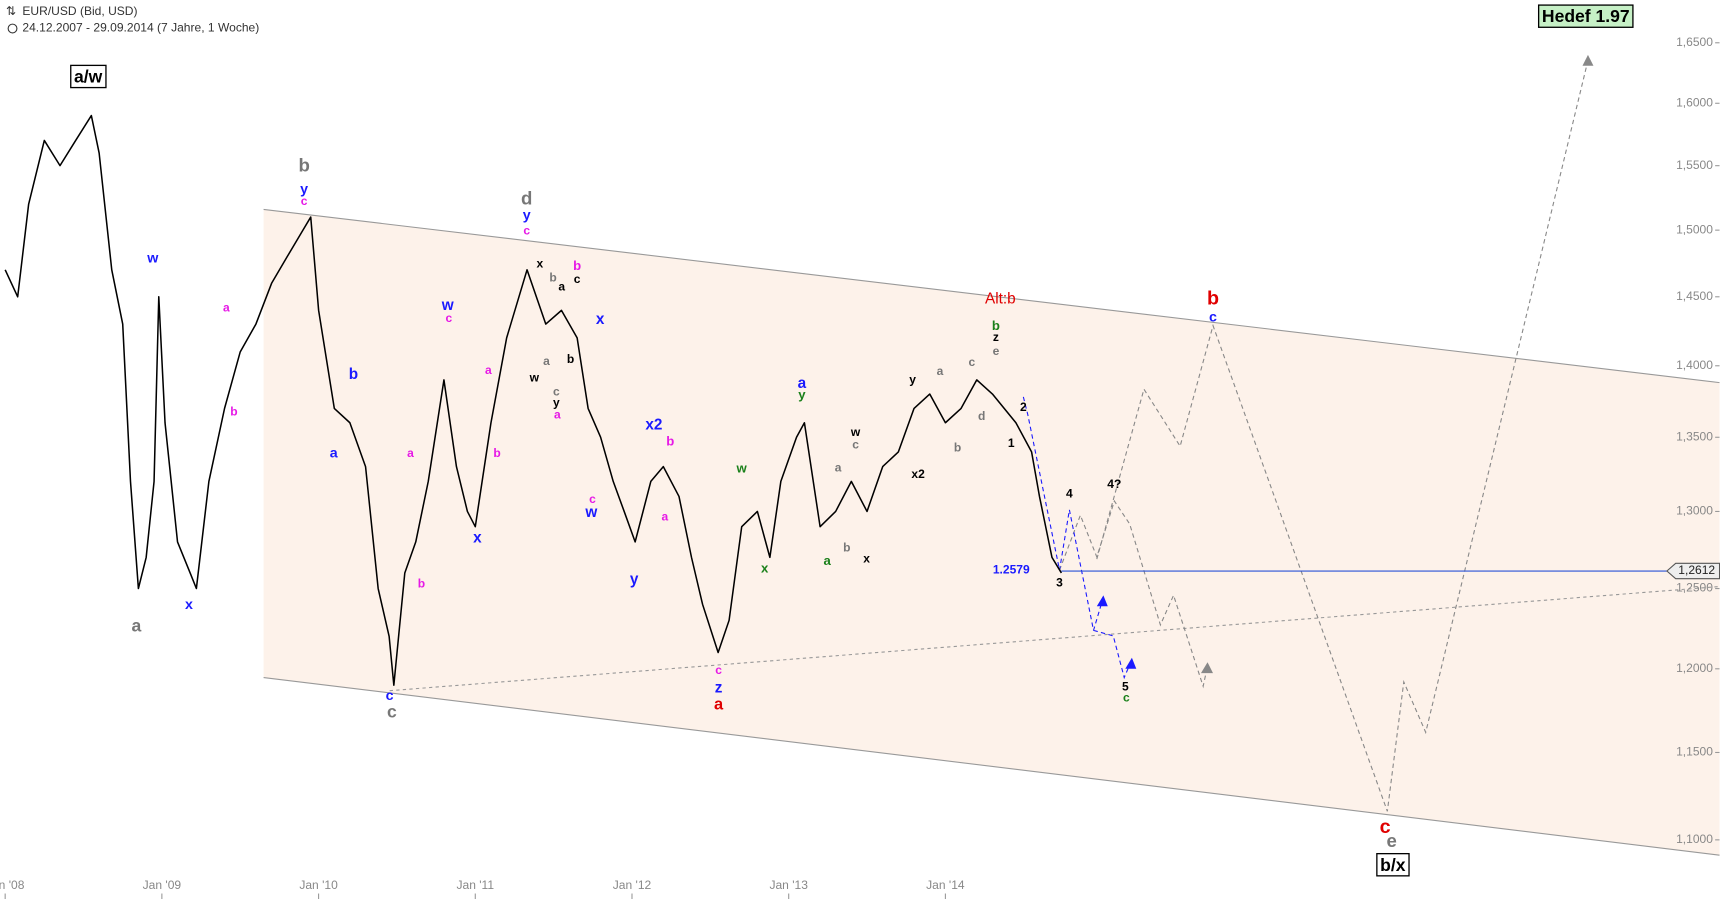  Describe the element at coordinates (1694, 229) in the screenshot. I see `y-tick-label: 1,5000` at that location.